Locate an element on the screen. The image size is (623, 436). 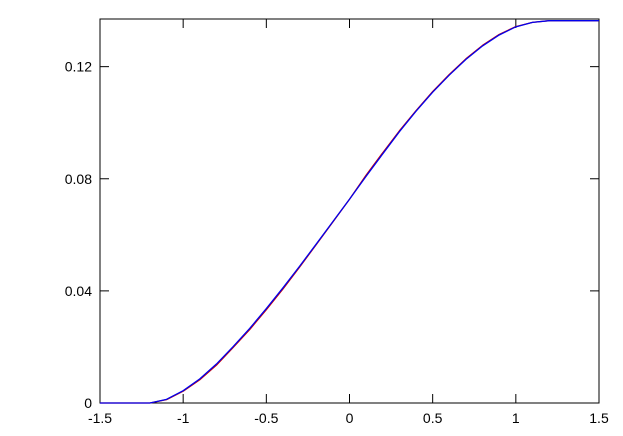
x-tick-label: -0.5 is located at coordinates (266, 418).